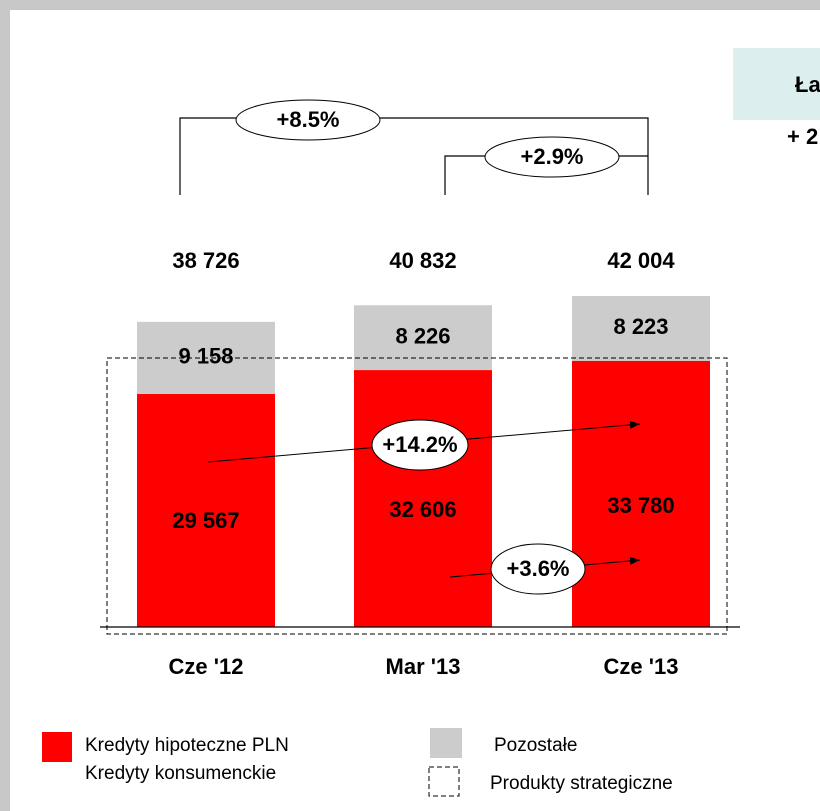 Image resolution: width=820 pixels, height=811 pixels. I want to click on annotation: +2.9%, so click(552, 156).